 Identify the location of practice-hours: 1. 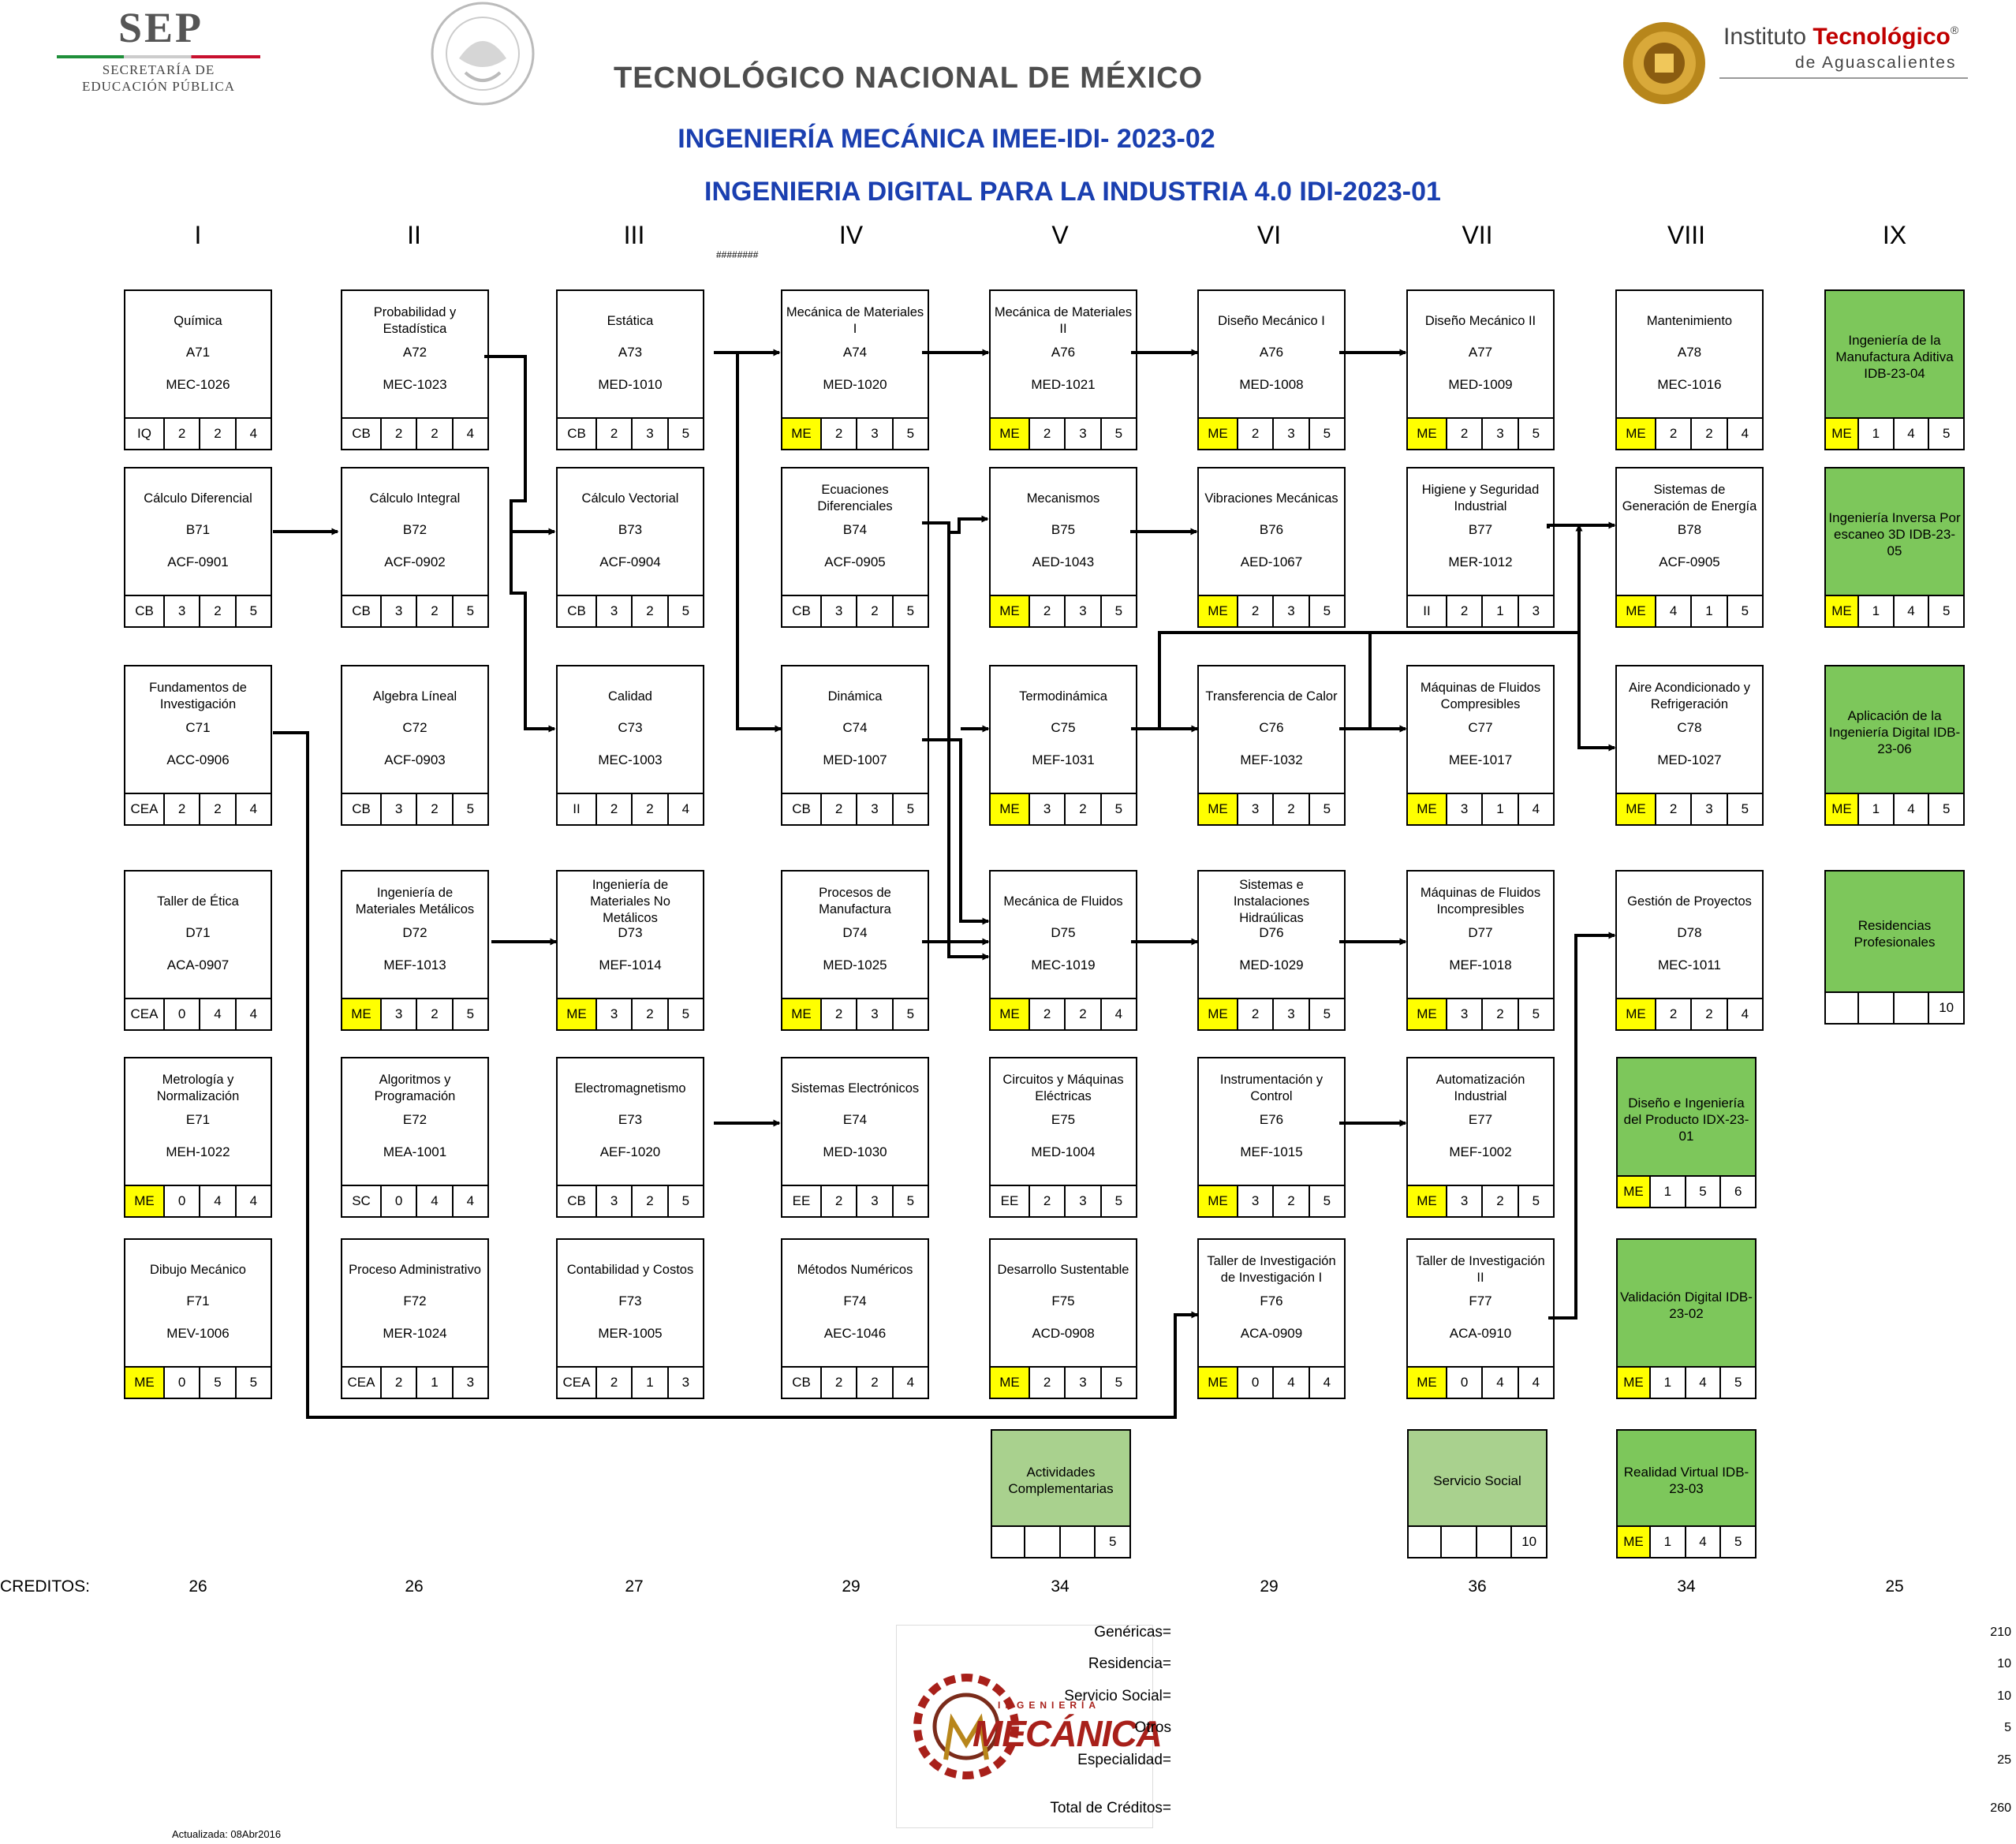
(435, 1383).